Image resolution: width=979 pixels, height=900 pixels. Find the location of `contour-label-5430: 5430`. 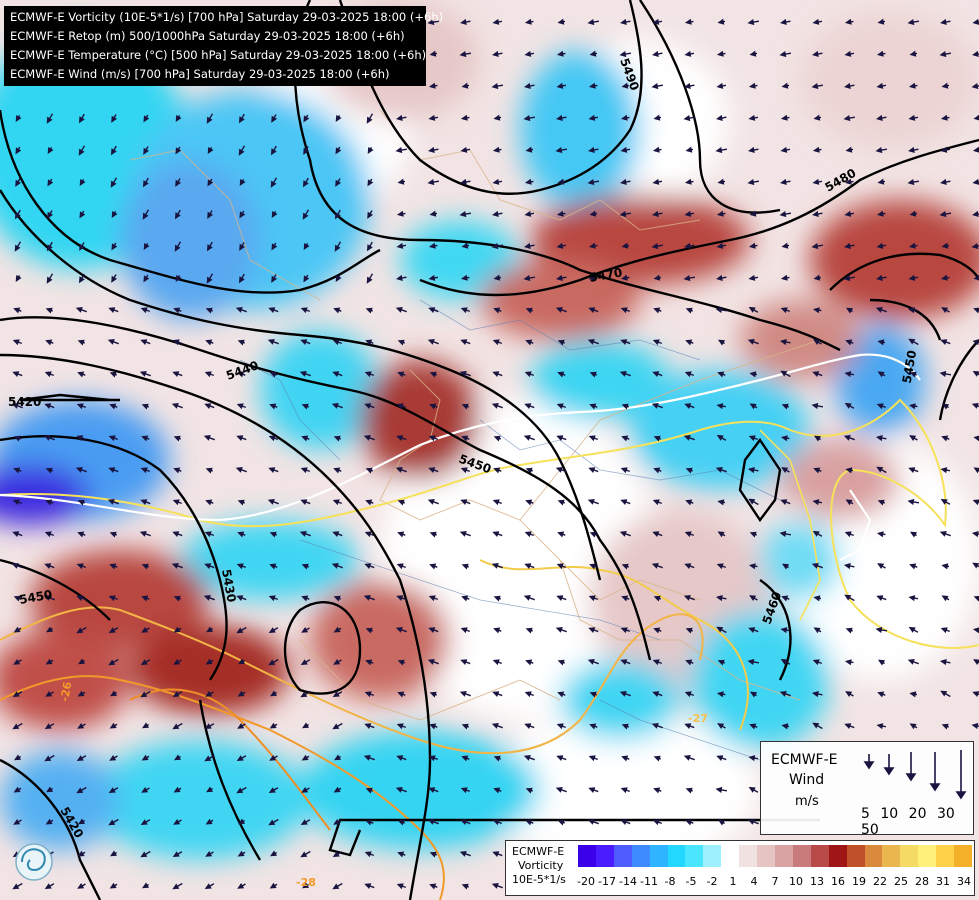

contour-label-5430: 5430 is located at coordinates (229, 585).